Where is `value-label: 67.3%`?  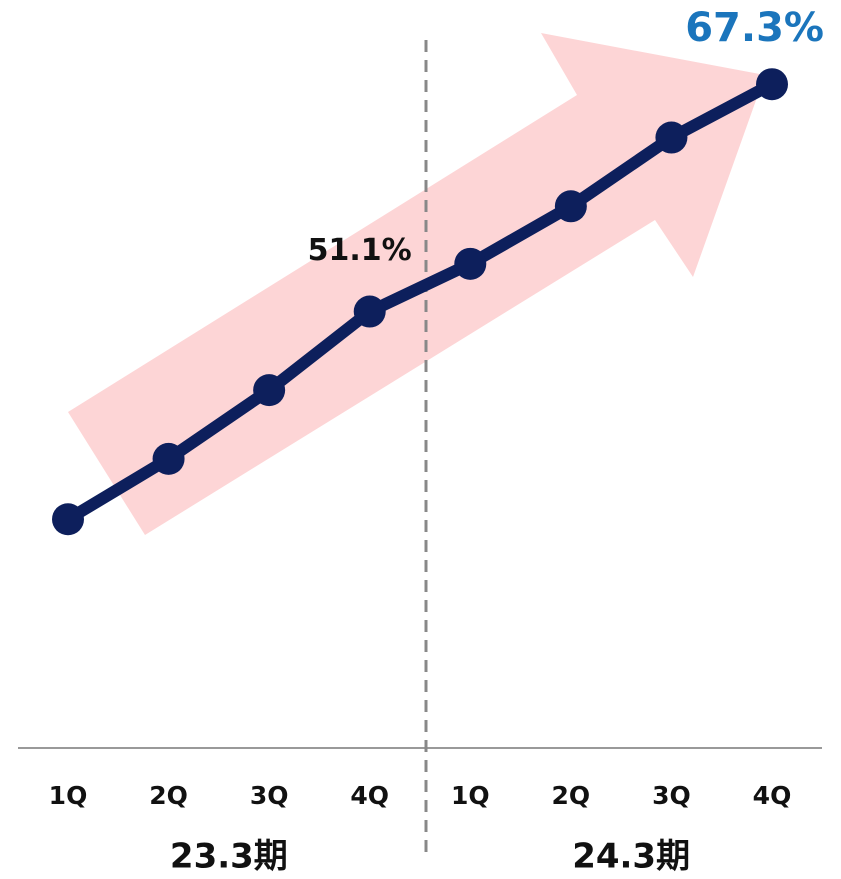
value-label: 67.3% is located at coordinates (754, 28).